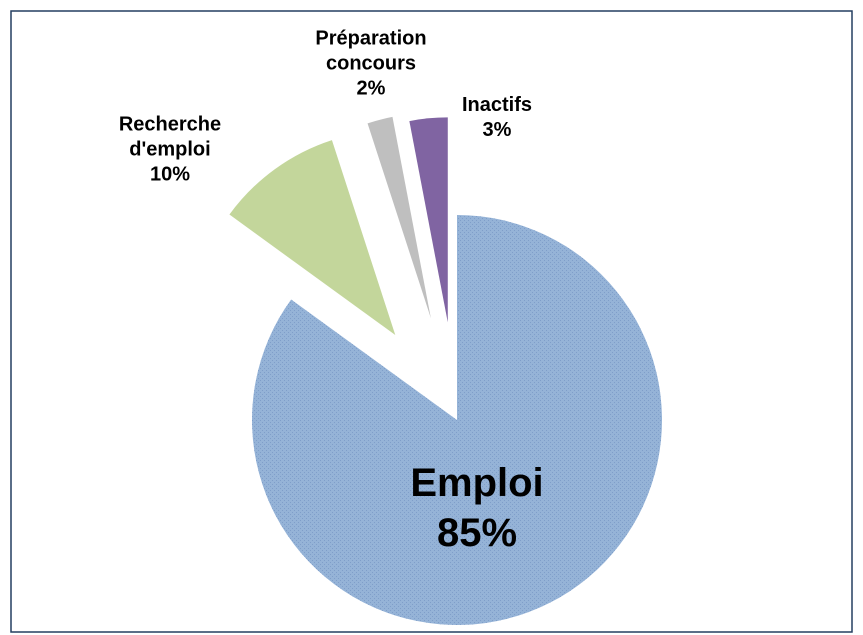 The width and height of the screenshot is (863, 635). I want to click on value-label: 85%, so click(477, 533).